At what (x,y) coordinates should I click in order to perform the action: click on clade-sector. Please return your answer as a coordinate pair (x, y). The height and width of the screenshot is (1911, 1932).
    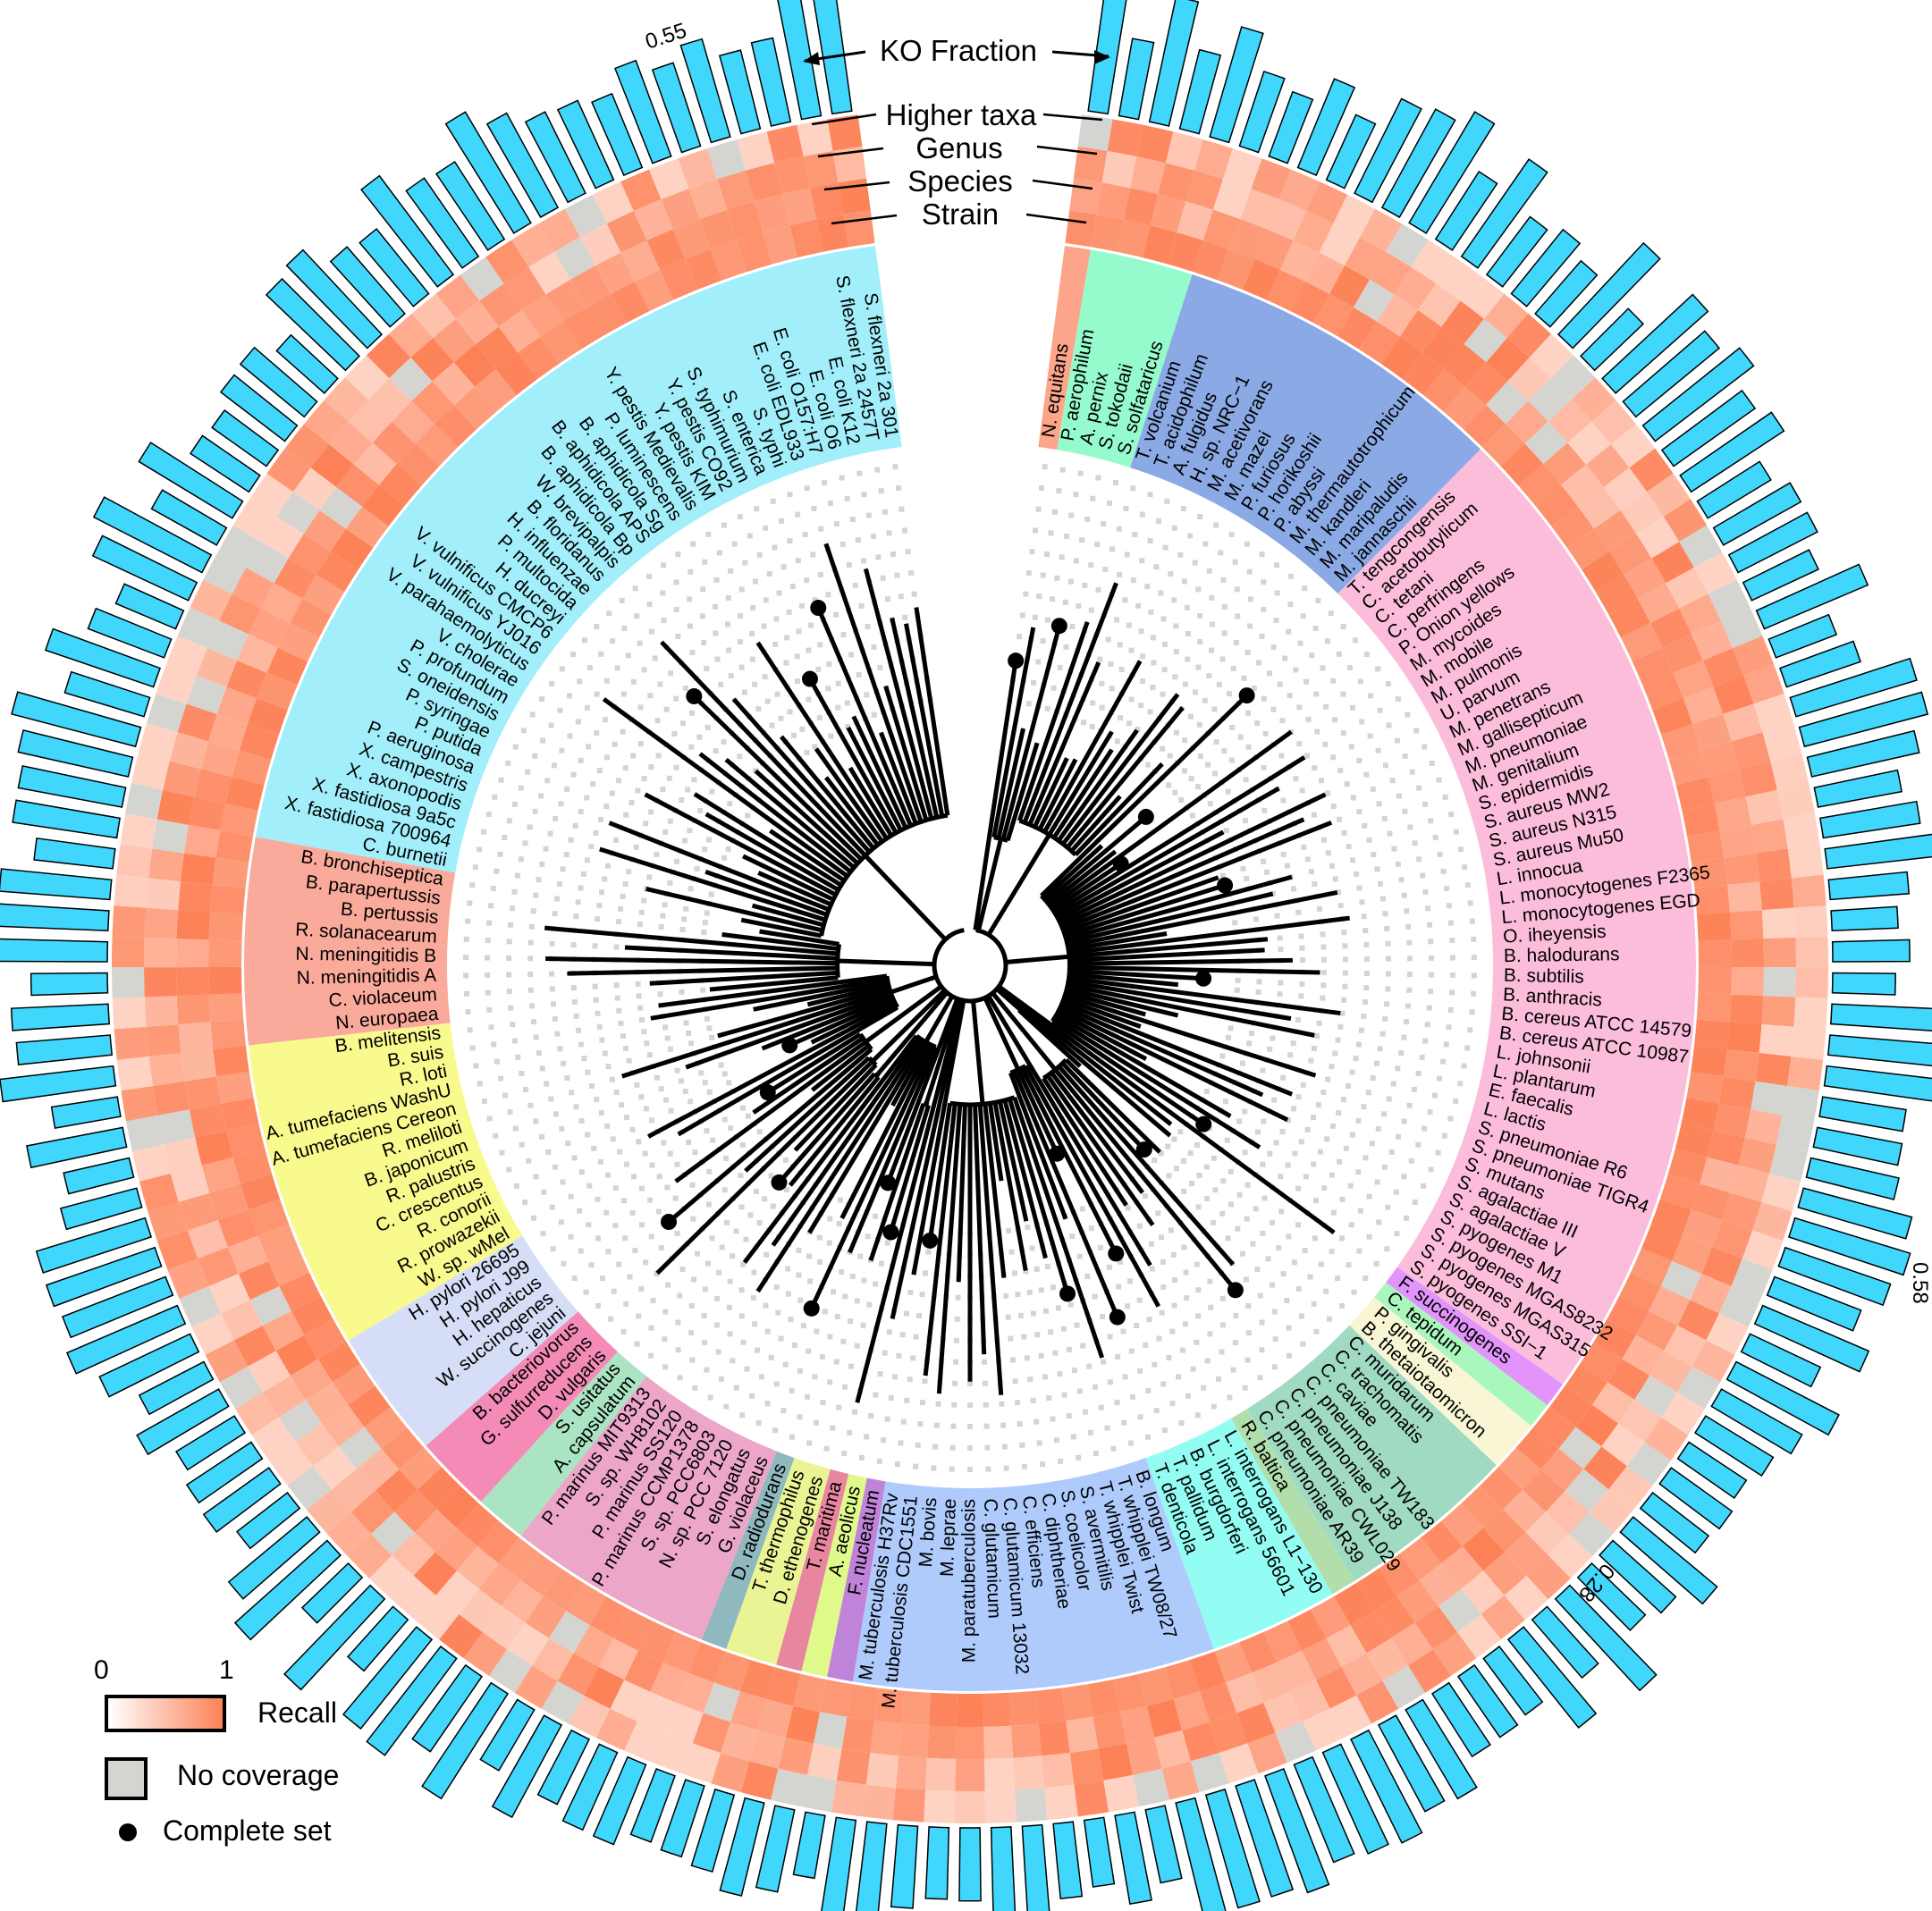
    Looking at the image, I should click on (648, 1508).